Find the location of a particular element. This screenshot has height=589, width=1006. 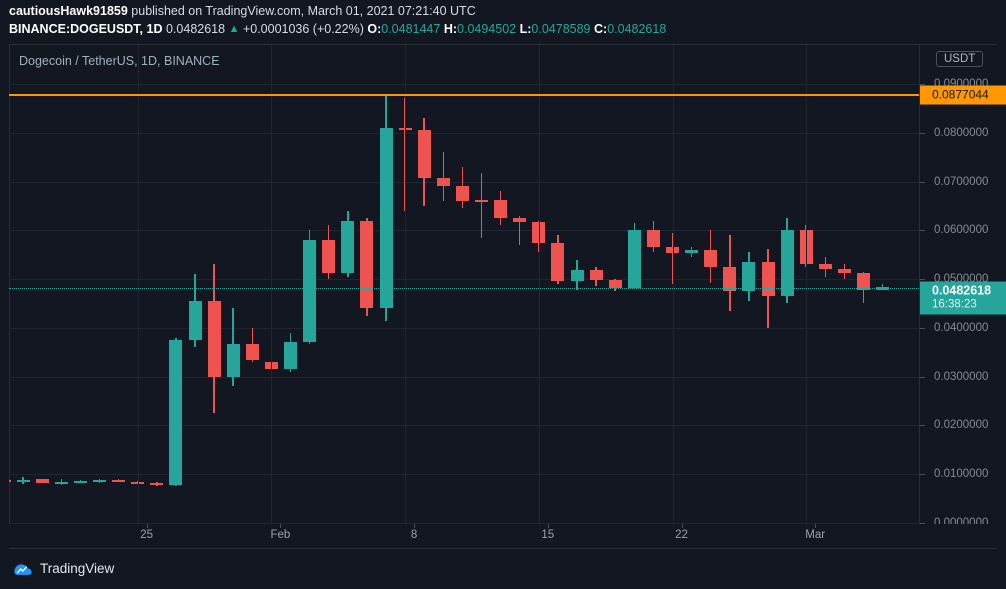

low-value: 0.0478589 is located at coordinates (561, 29).